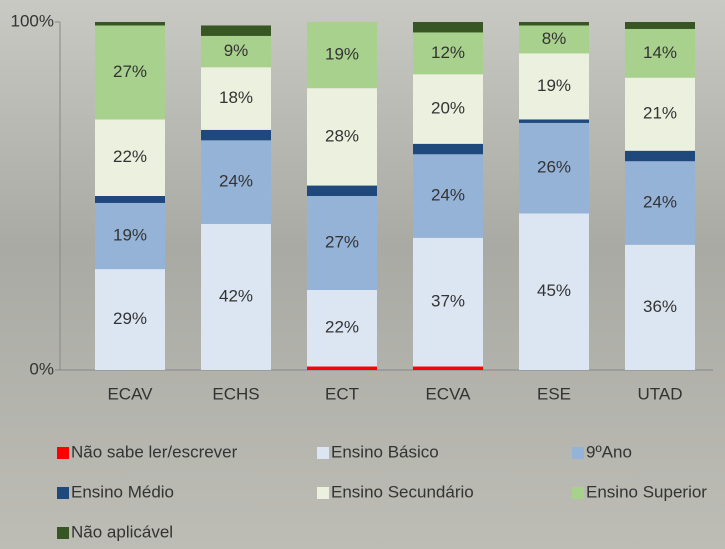 Image resolution: width=725 pixels, height=549 pixels. I want to click on data-label: 8%, so click(554, 38).